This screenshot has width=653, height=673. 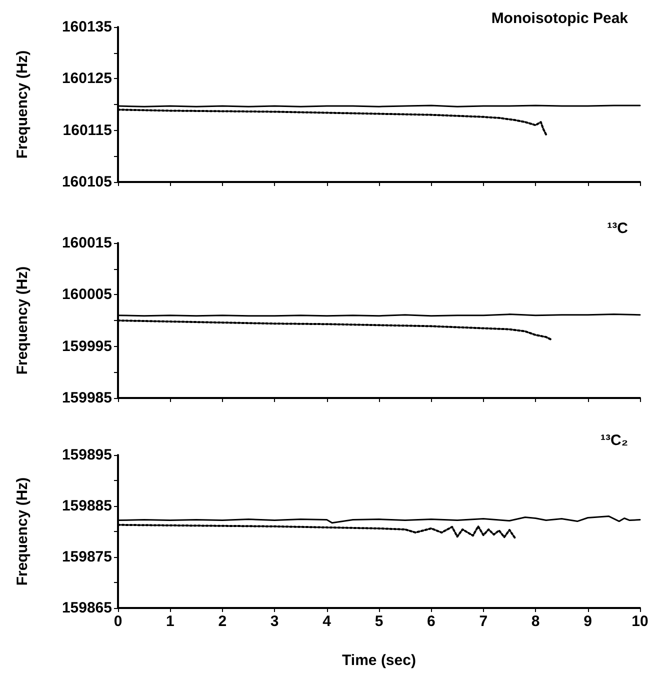 What do you see at coordinates (535, 621) in the screenshot?
I see `x-tick-label: 8` at bounding box center [535, 621].